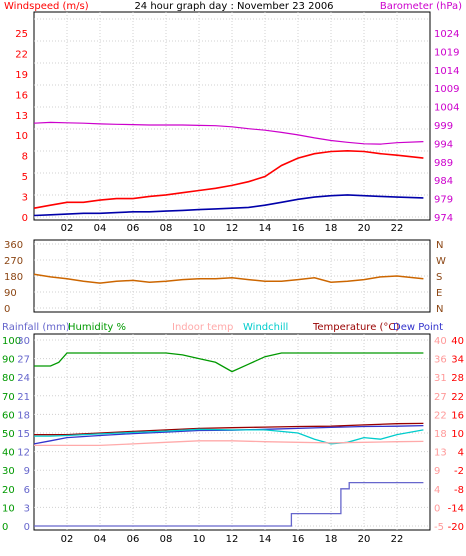 The image size is (466, 556). Describe the element at coordinates (228, 278) in the screenshot. I see `wind-direction-line` at that location.